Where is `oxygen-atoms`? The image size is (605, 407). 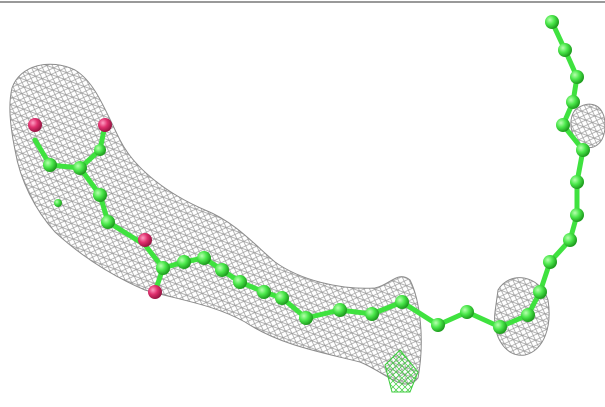
oxygen-atoms is located at coordinates (95, 208).